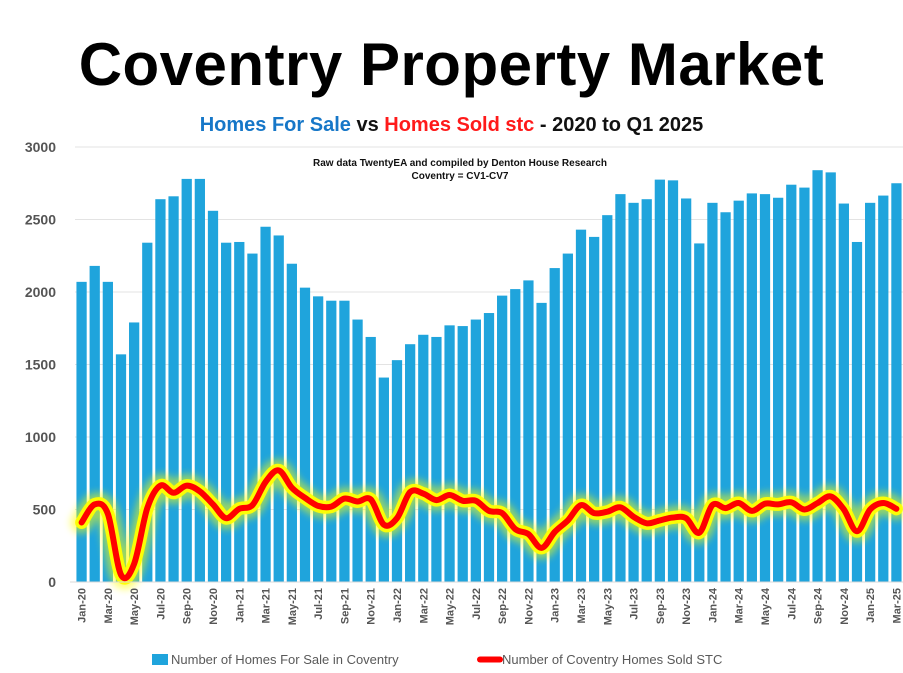 Image resolution: width=903 pixels, height=673 pixels. What do you see at coordinates (556, 605) in the screenshot?
I see `x-tick-label: Jan-23` at bounding box center [556, 605].